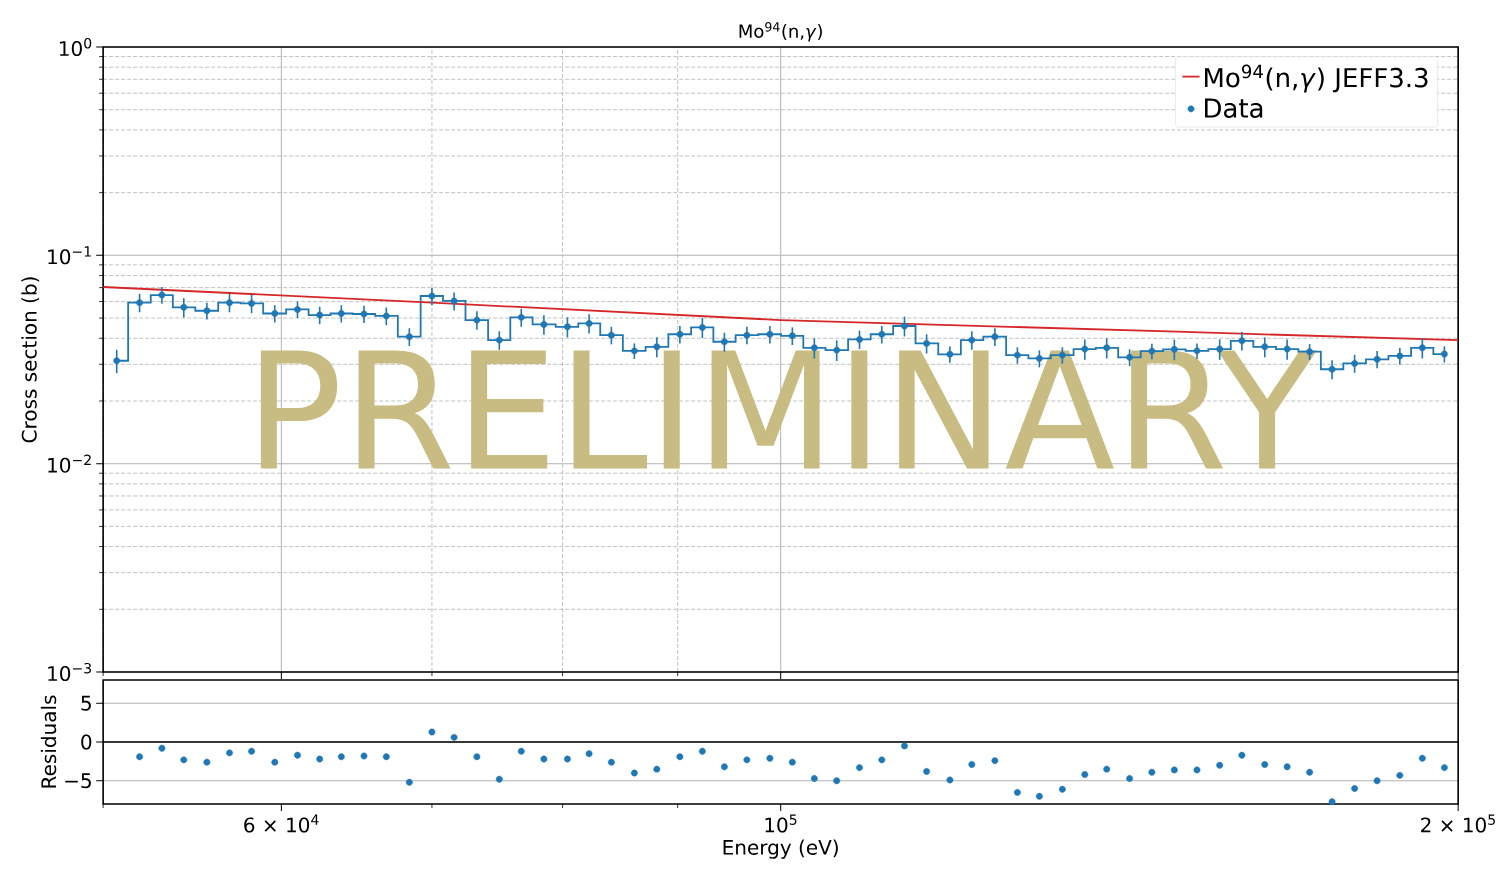  I want to click on y-tick-label: 10$^{−2}$, so click(69, 463).